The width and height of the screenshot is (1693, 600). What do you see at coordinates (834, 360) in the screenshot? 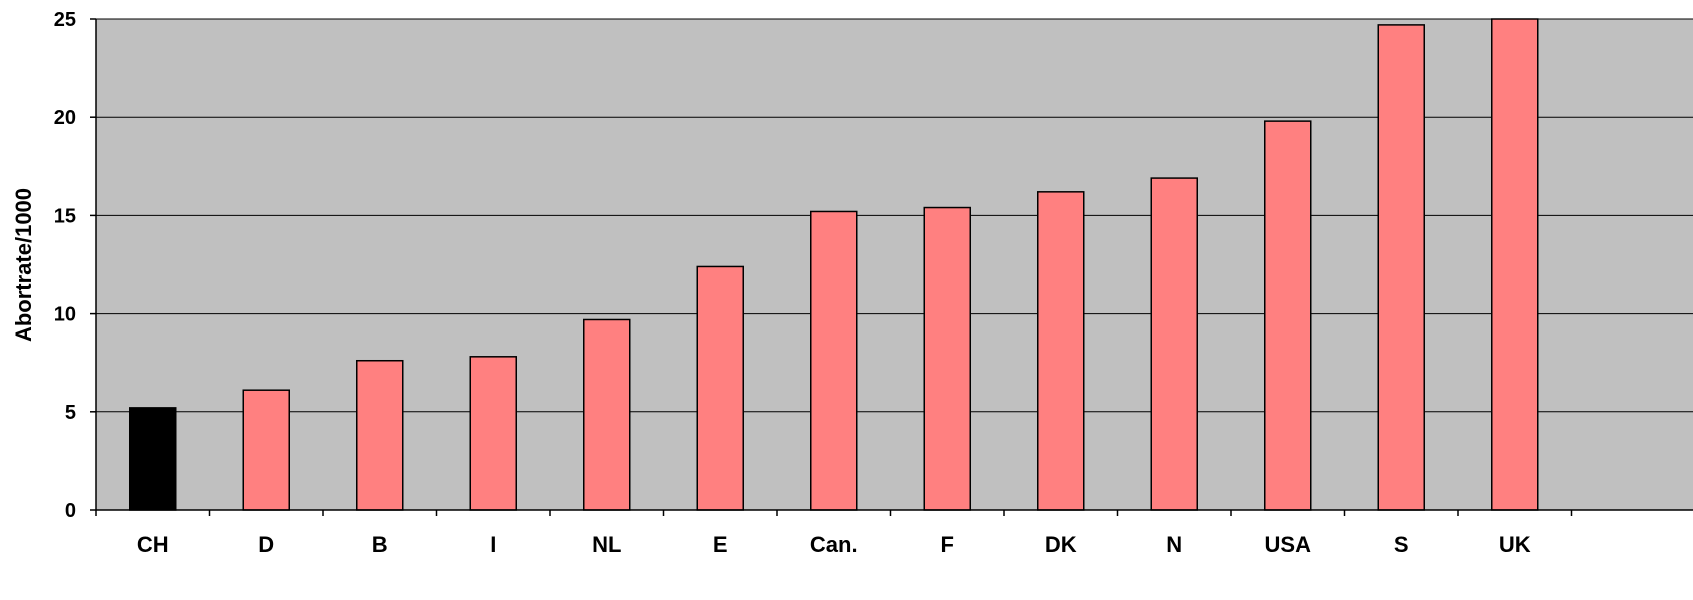
I see `bar-can` at bounding box center [834, 360].